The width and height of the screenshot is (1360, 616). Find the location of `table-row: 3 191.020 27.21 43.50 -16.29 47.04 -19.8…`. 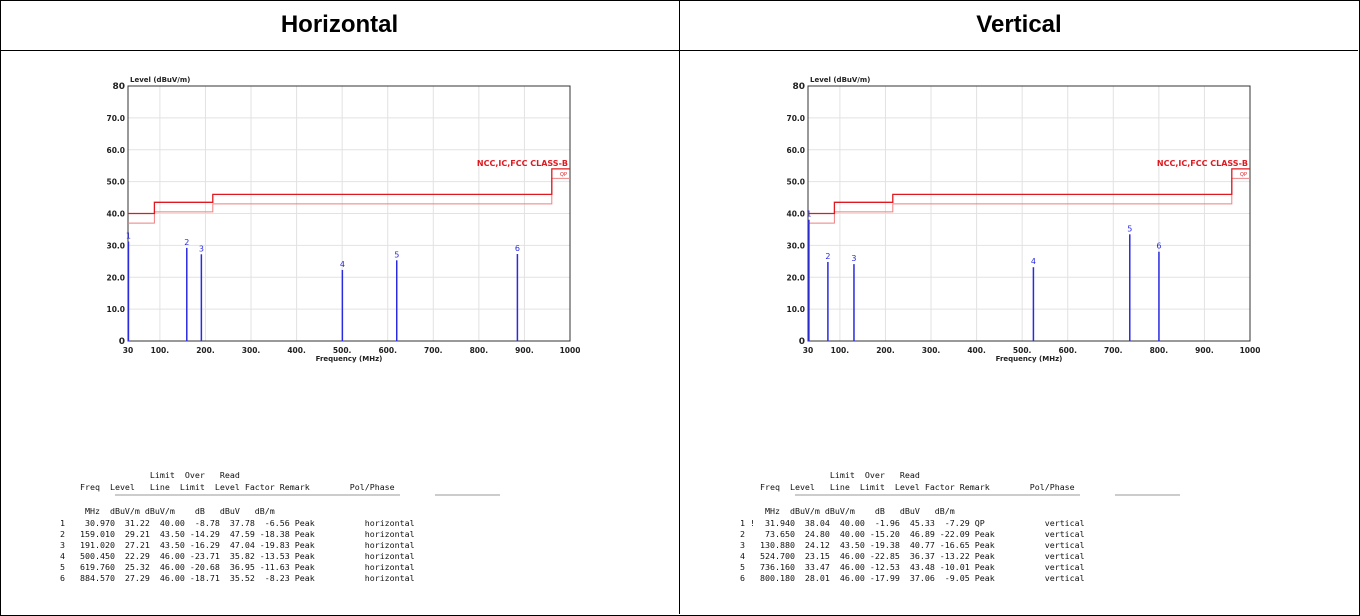

table-row: 3 191.020 27.21 43.50 -16.29 47.04 -19.8… is located at coordinates (237, 545).